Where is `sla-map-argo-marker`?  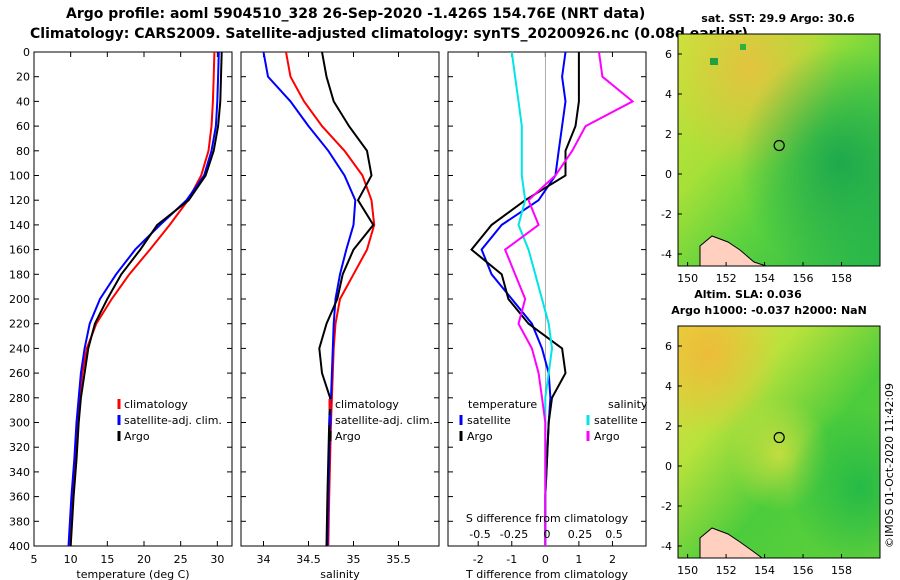
sla-map-argo-marker is located at coordinates (779, 437).